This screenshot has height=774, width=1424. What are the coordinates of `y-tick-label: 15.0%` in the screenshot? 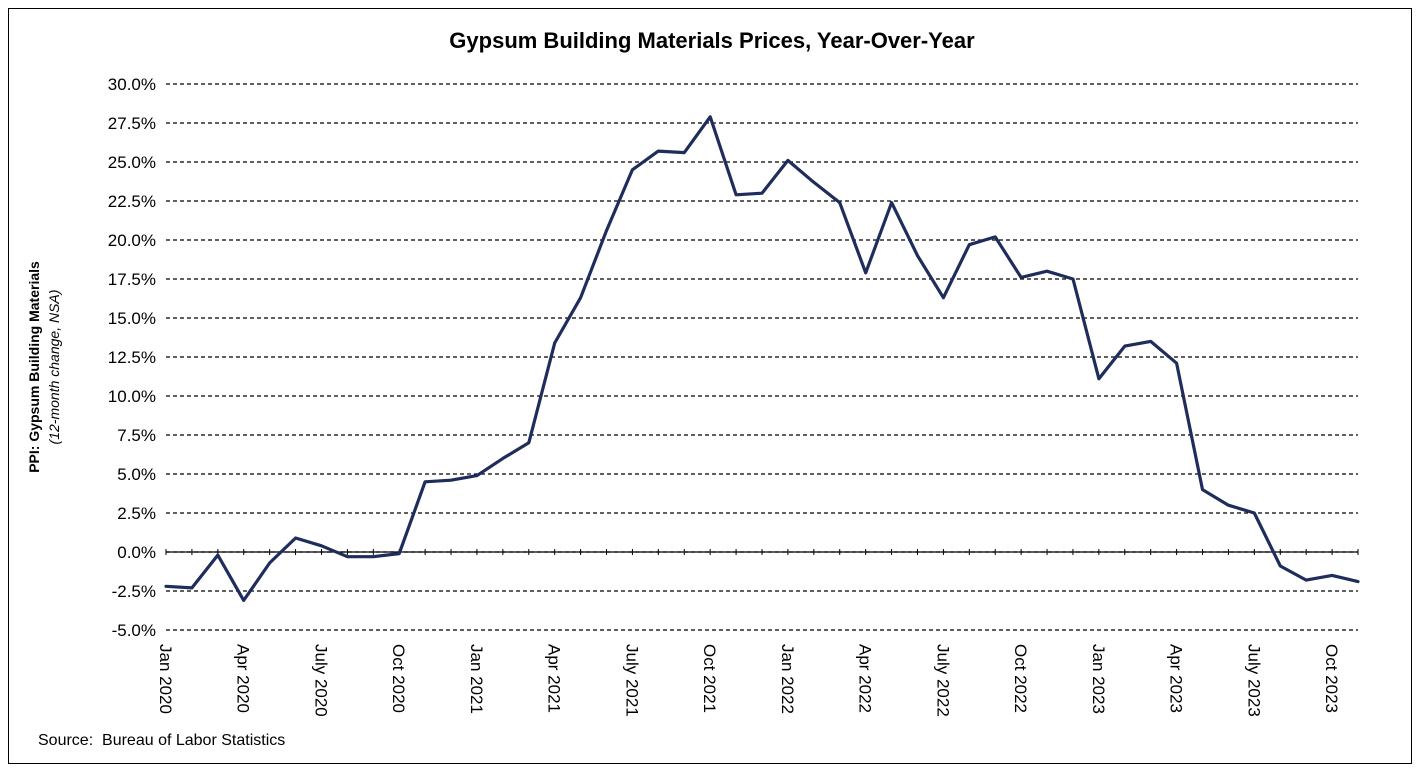 It's located at (132, 318).